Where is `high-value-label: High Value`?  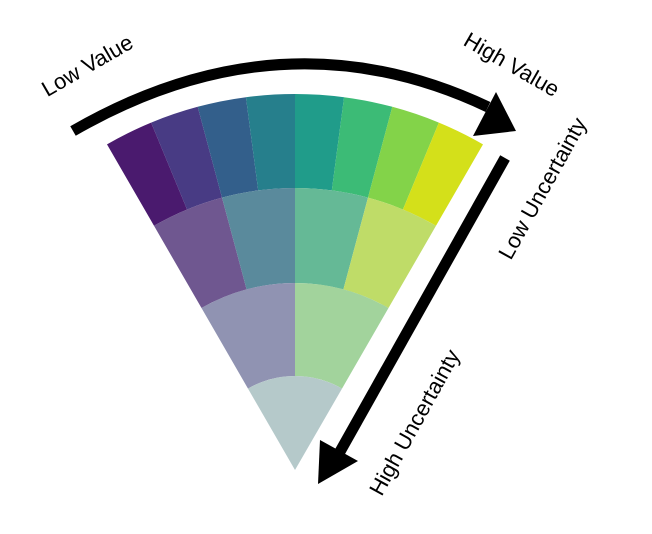 high-value-label: High Value is located at coordinates (512, 64).